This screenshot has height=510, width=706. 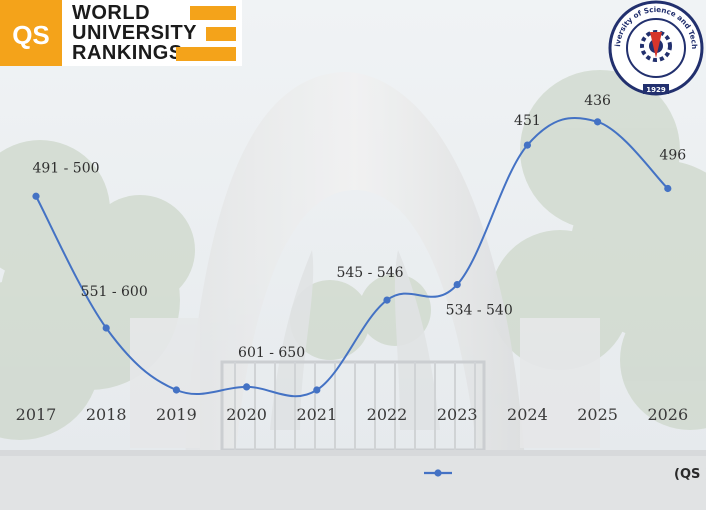 I want to click on data-label-2023: 534 - 540, so click(x=479, y=311).